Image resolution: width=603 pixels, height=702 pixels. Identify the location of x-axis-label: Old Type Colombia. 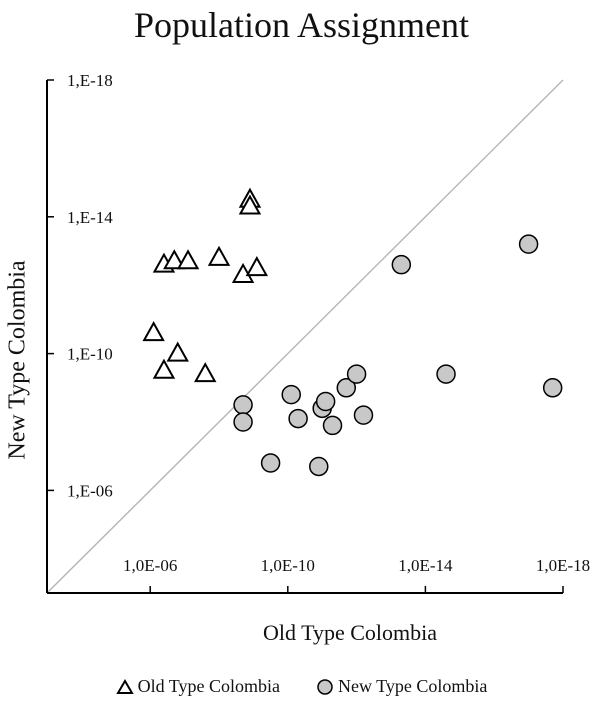
(350, 632).